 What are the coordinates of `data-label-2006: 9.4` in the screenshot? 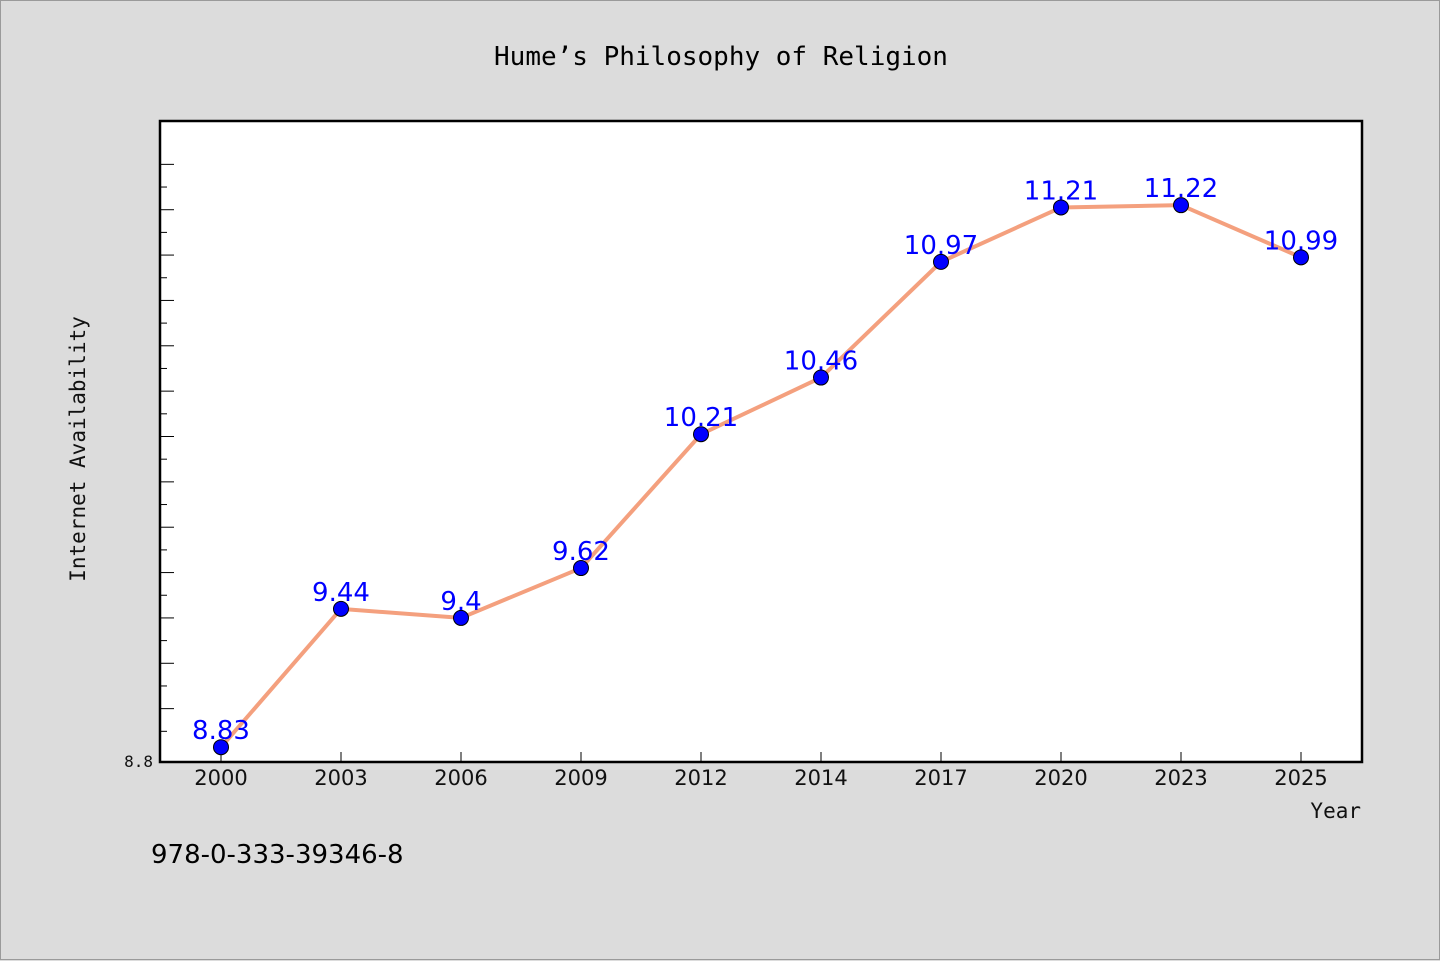 It's located at (460, 602).